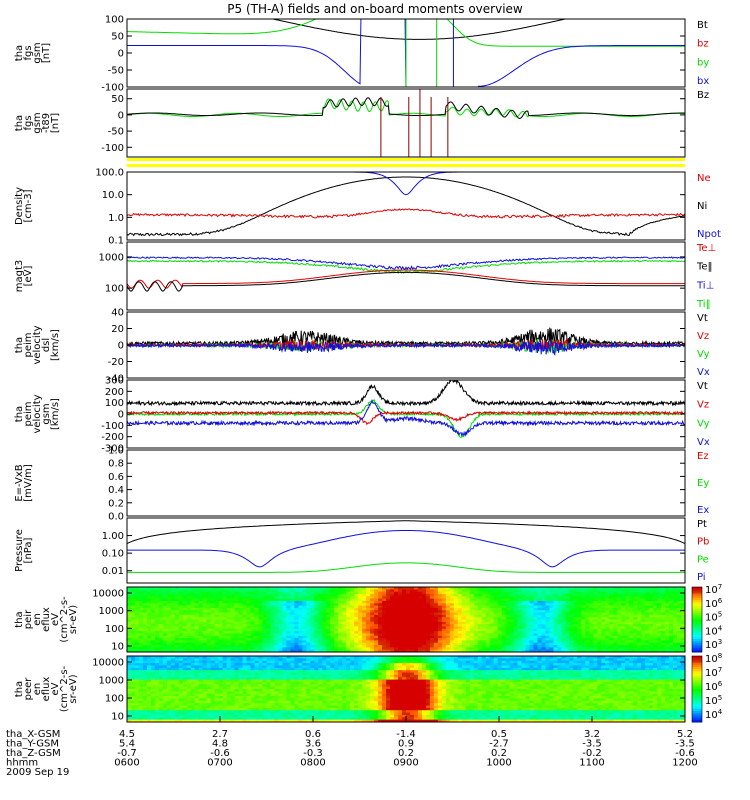  What do you see at coordinates (697, 627) in the screenshot?
I see `colorbar-cell` at bounding box center [697, 627].